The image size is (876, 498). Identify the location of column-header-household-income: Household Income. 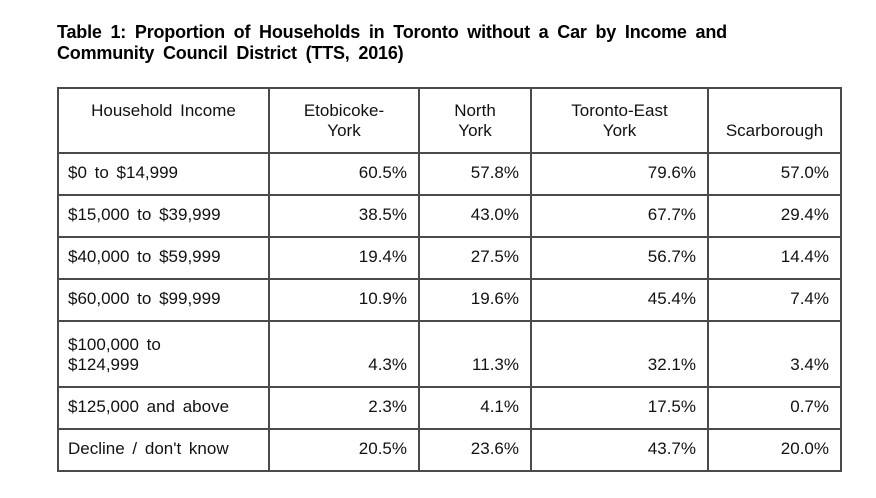
(163, 120).